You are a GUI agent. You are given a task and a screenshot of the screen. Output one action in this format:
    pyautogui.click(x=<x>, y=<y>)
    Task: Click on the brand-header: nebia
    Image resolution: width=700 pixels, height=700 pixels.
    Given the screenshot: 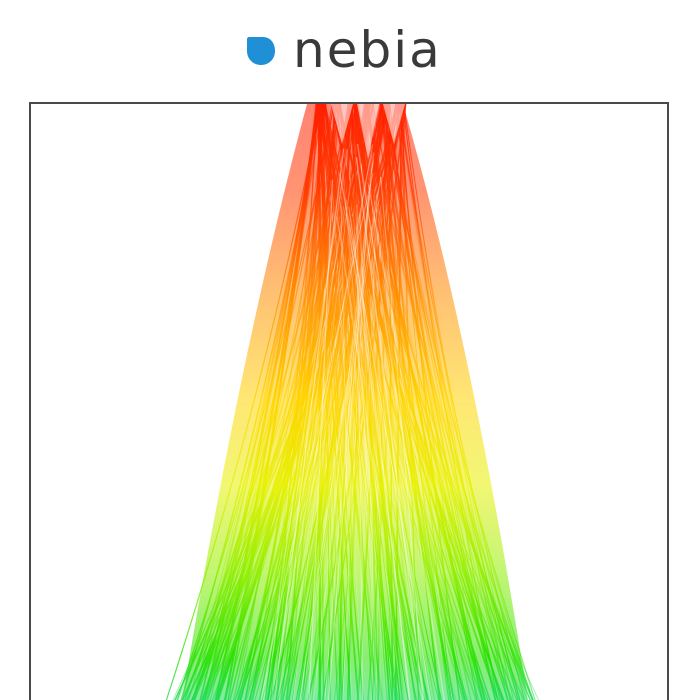 What is the action you would take?
    pyautogui.click(x=342, y=50)
    